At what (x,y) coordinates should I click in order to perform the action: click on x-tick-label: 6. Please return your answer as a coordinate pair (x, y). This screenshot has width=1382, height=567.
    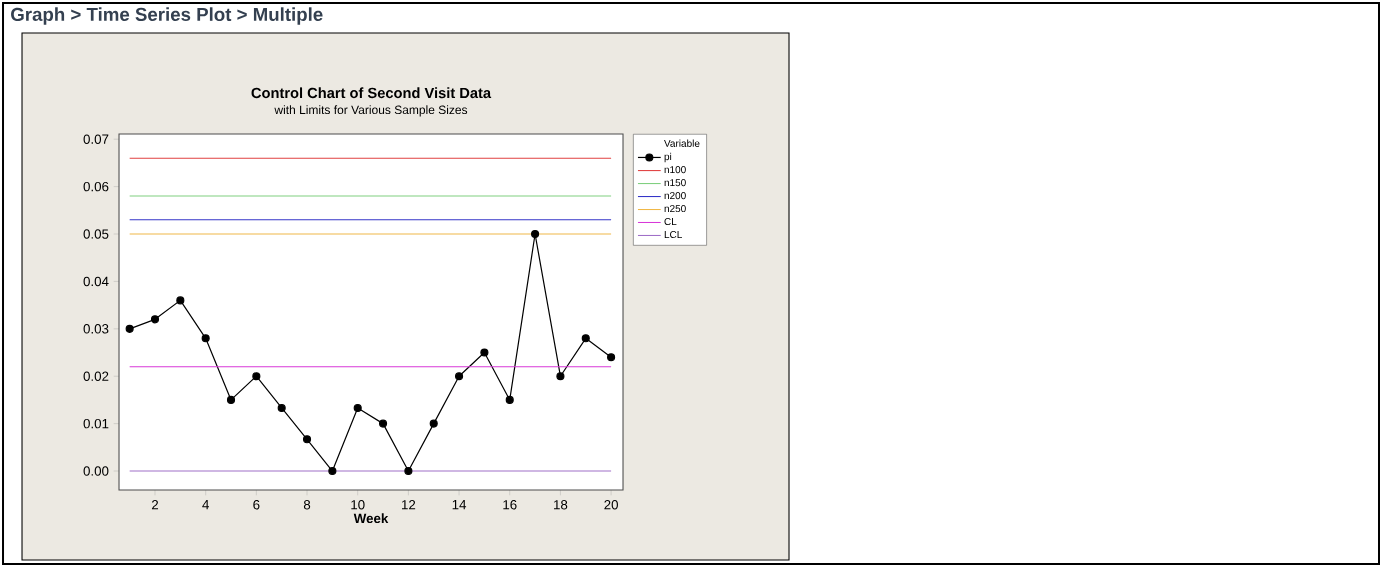
    Looking at the image, I should click on (256, 505).